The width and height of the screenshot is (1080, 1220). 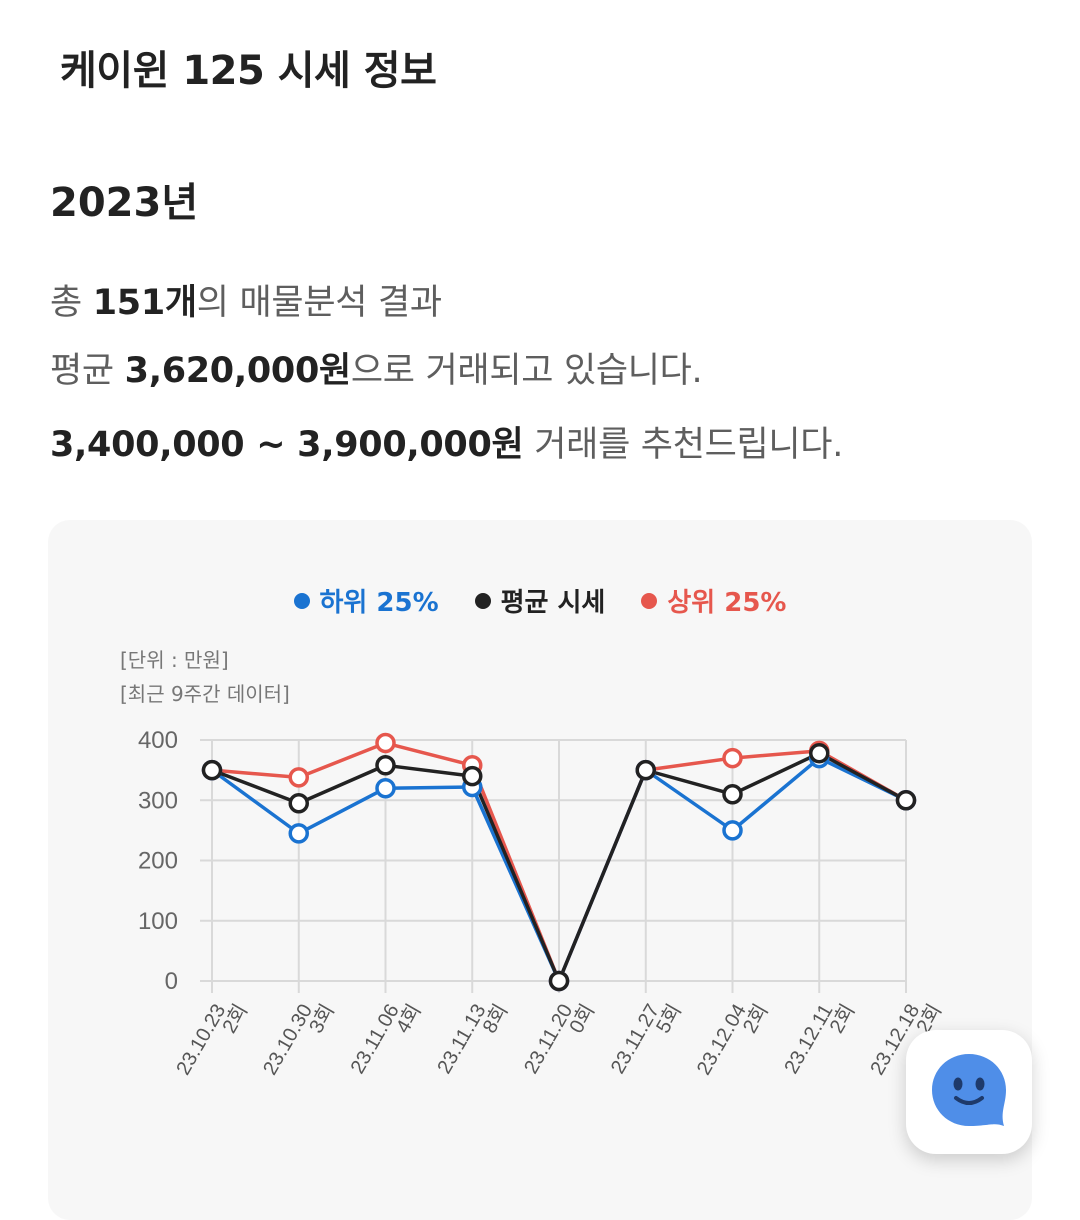 I want to click on x-tick-count-label: 3회, so click(x=321, y=1018).